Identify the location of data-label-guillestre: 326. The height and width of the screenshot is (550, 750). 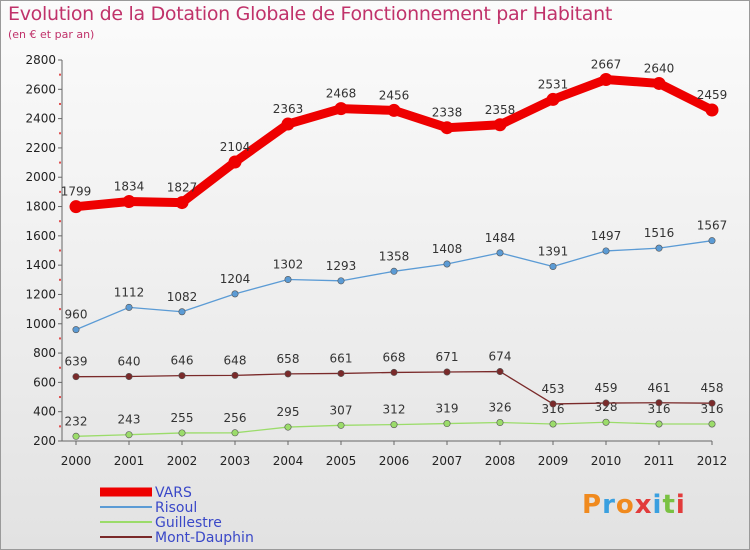
(500, 408).